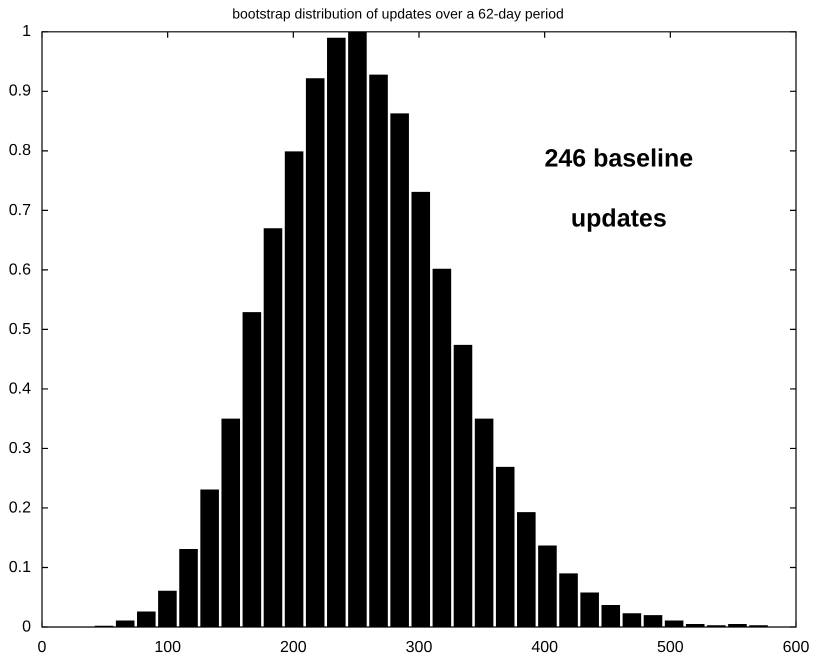 The image size is (817, 659). What do you see at coordinates (20, 269) in the screenshot?
I see `y-tick-label: 0.6` at bounding box center [20, 269].